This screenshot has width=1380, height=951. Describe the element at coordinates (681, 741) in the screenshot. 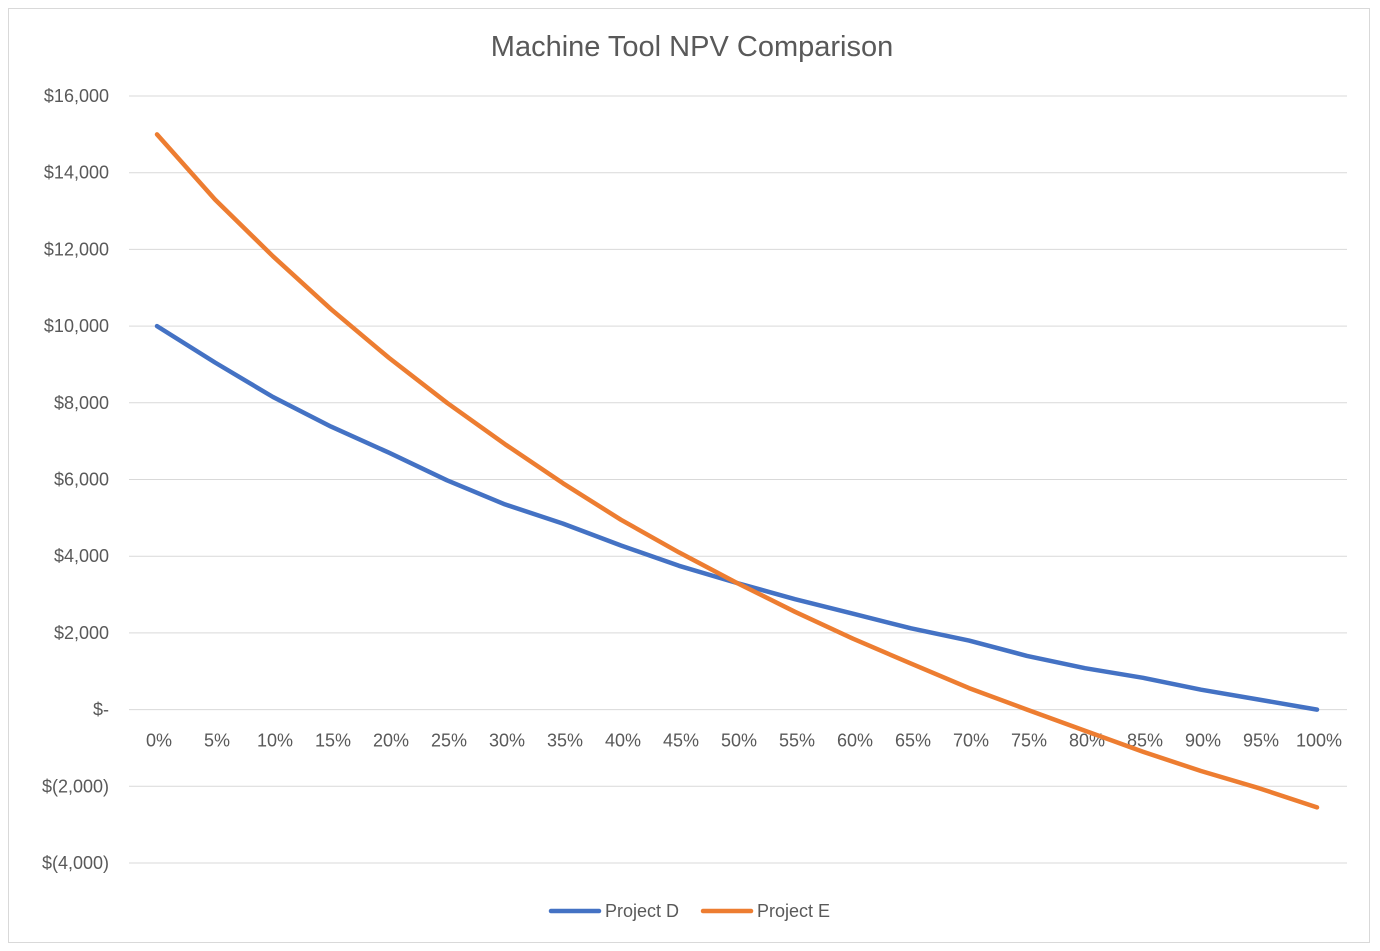

I see `x-tick-label: 45%` at that location.